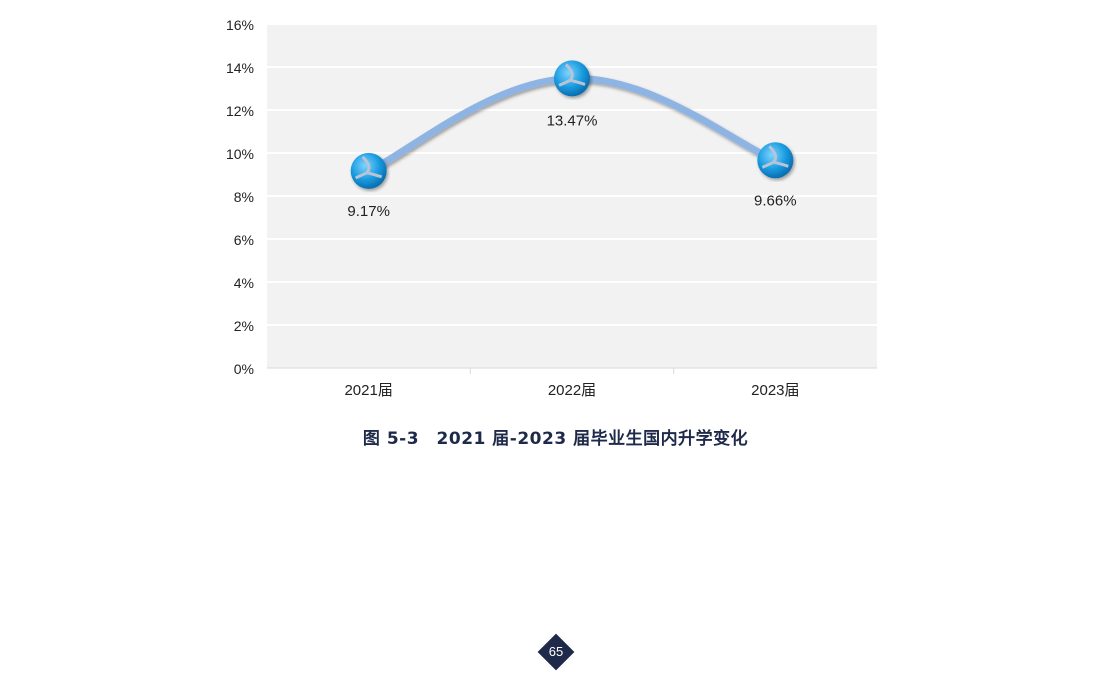  I want to click on page-number-badge: 65, so click(556, 652).